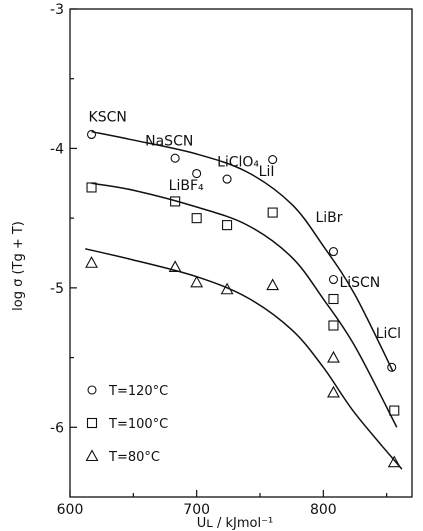 This screenshot has width=423, height=531. I want to click on legend: T=120°C T=100°C T=80°C, so click(126, 424).